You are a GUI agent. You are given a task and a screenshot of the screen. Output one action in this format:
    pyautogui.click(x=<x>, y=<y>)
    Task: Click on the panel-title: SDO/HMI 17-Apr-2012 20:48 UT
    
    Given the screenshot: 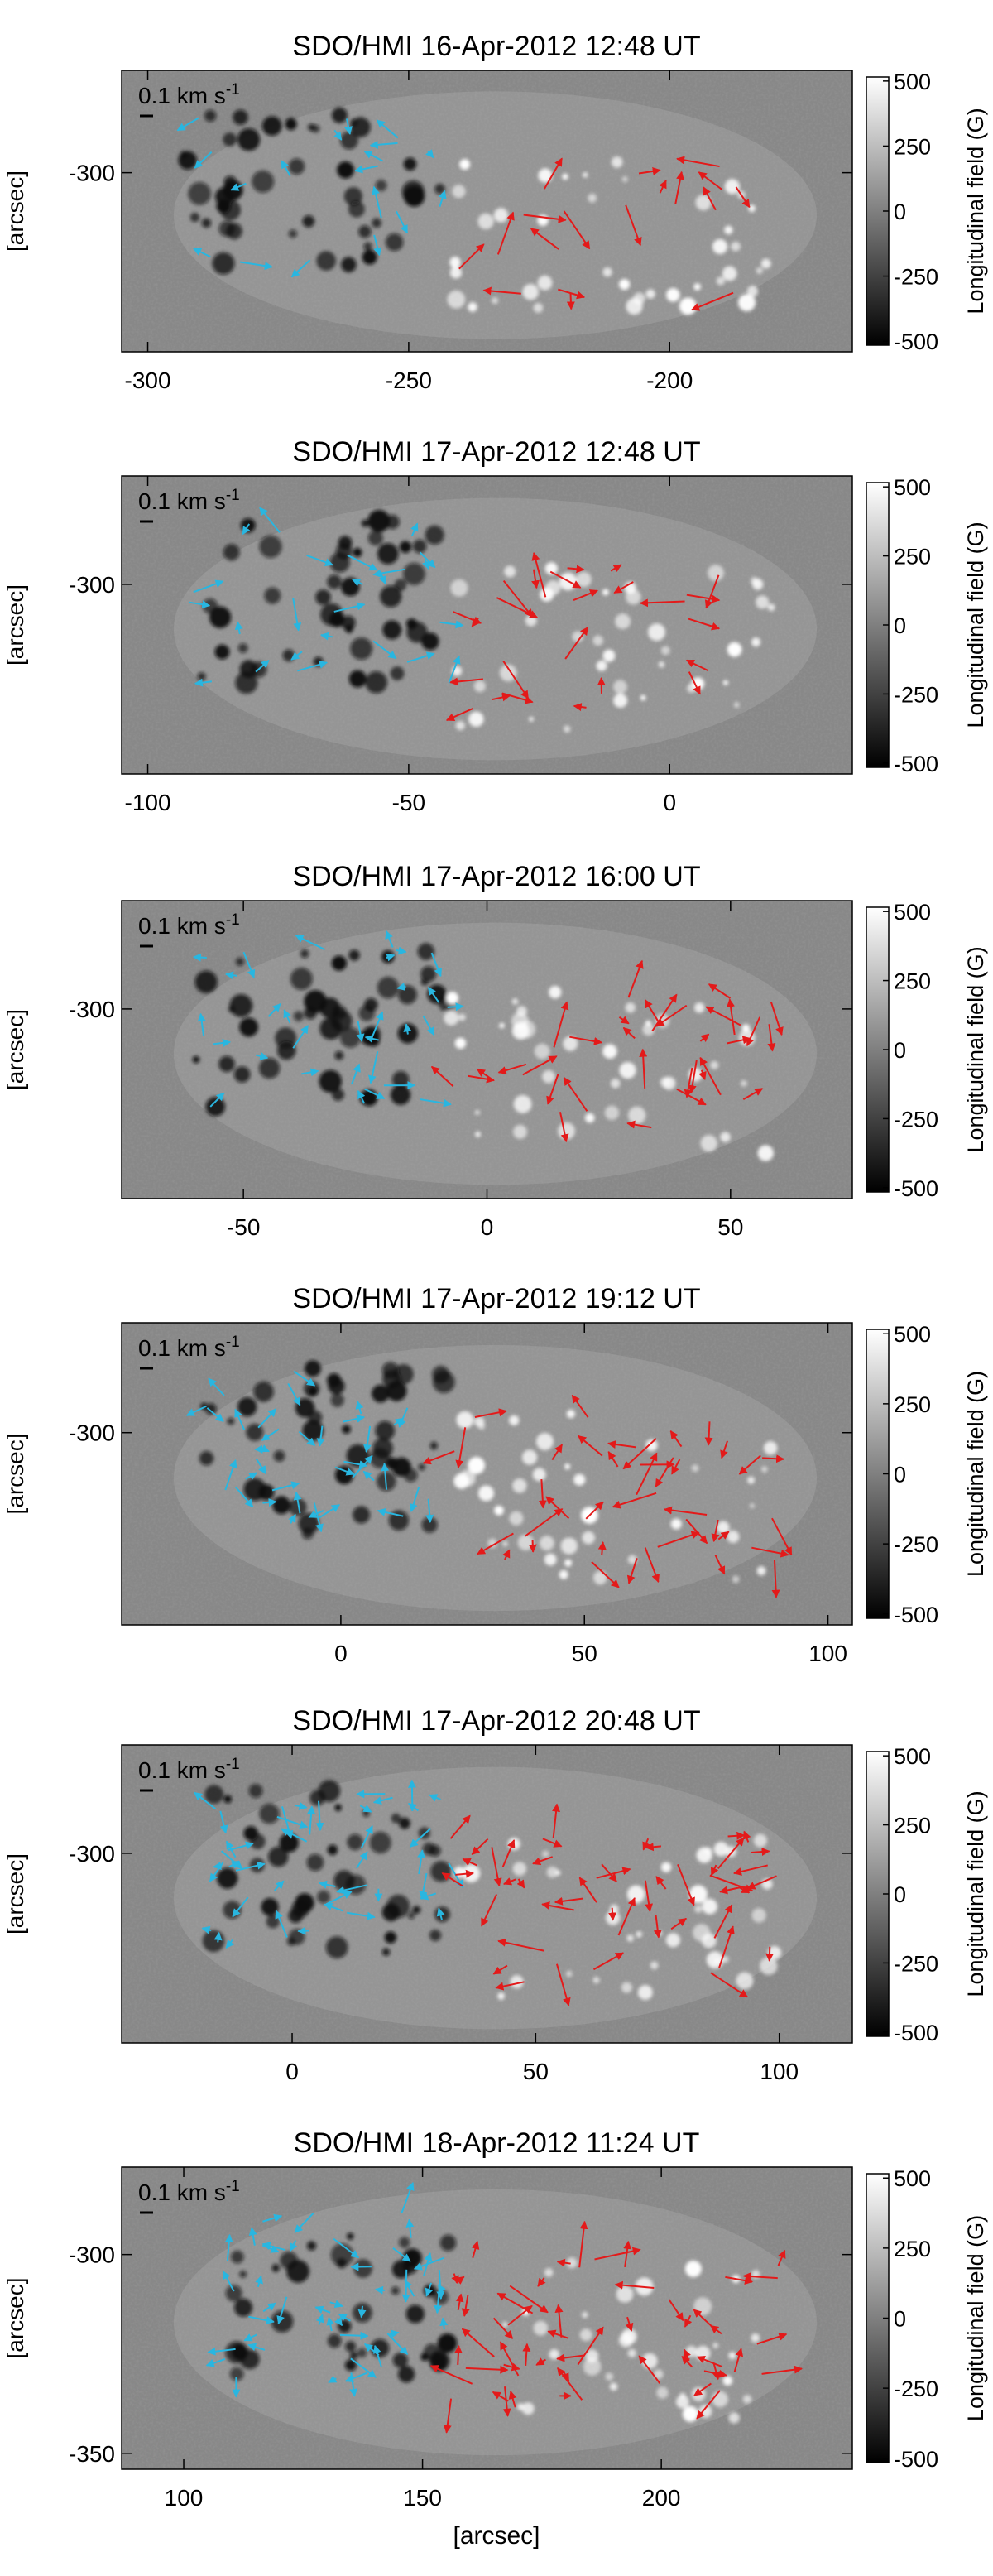 What is the action you would take?
    pyautogui.click(x=496, y=1721)
    